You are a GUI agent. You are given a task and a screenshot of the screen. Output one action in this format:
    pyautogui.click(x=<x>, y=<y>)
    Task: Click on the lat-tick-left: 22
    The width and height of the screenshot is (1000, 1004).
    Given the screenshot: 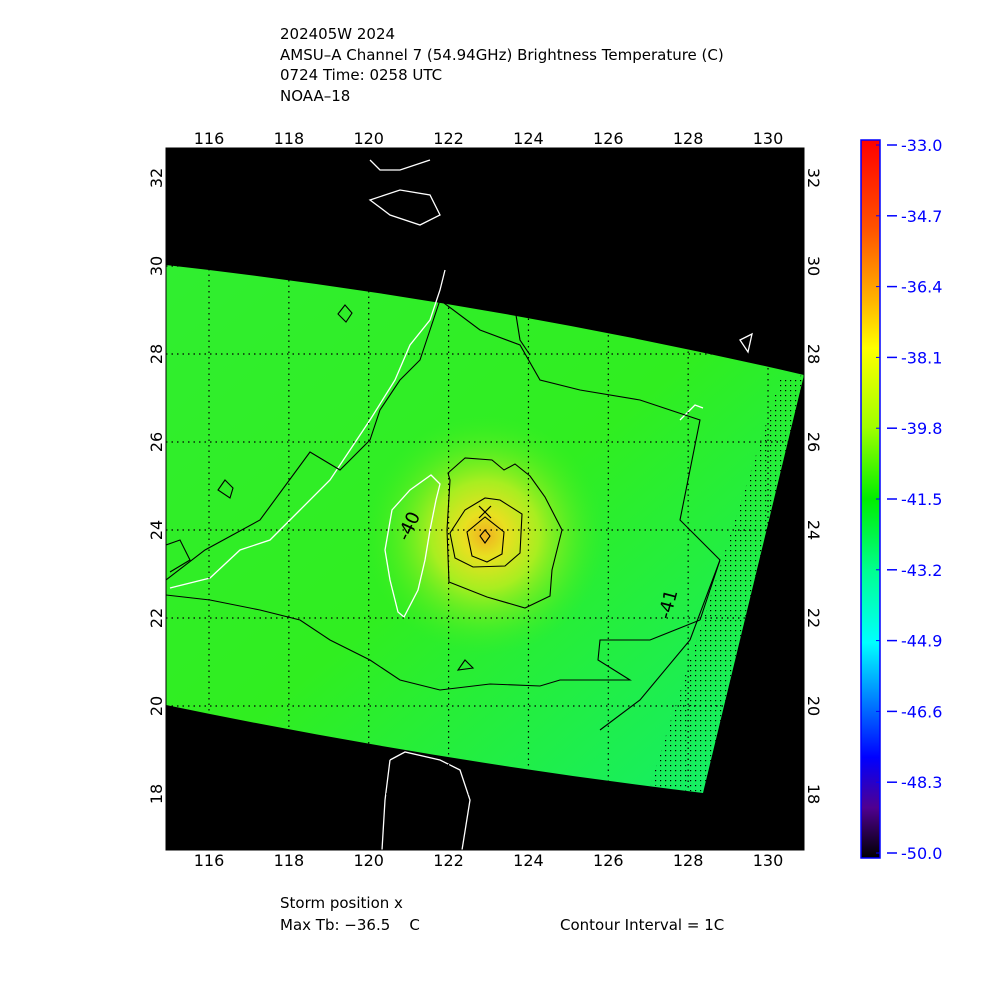 What is the action you would take?
    pyautogui.click(x=156, y=618)
    